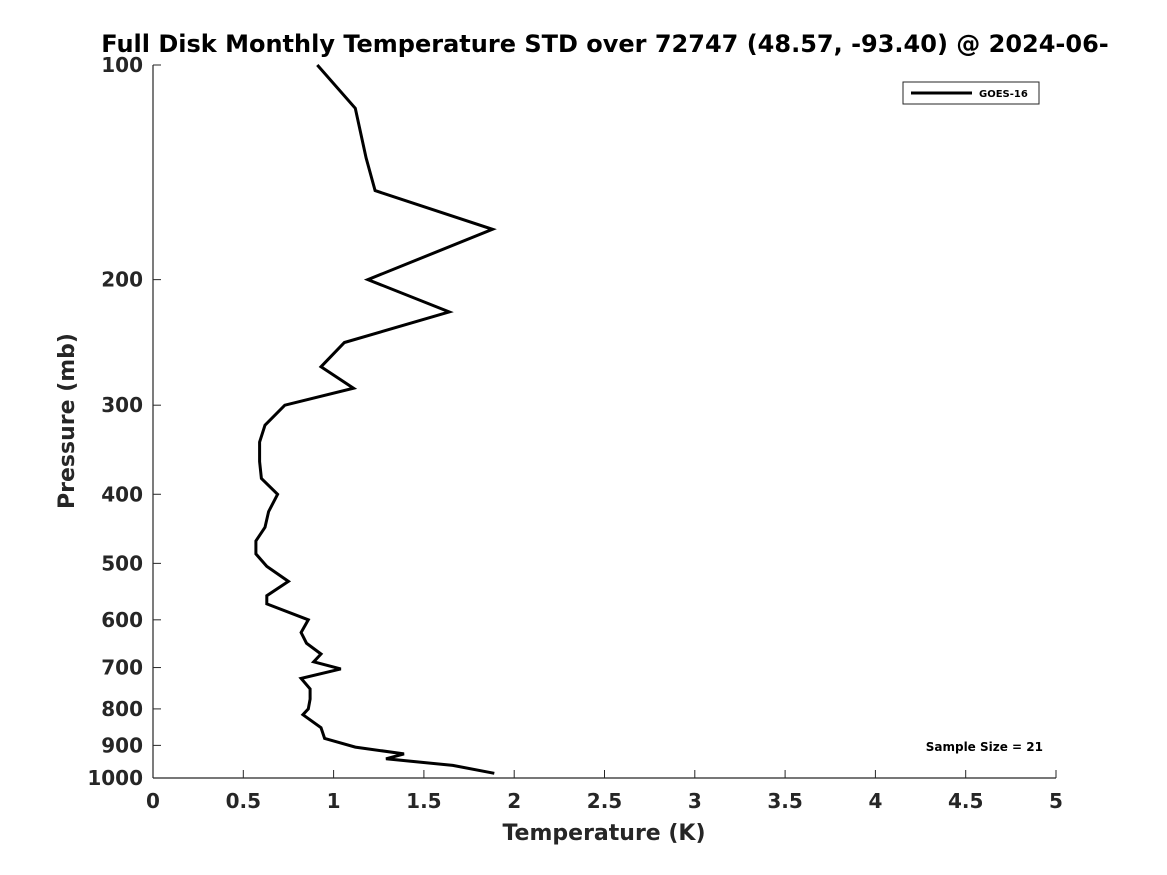  I want to click on x-tick-label: 4.5, so click(965, 801).